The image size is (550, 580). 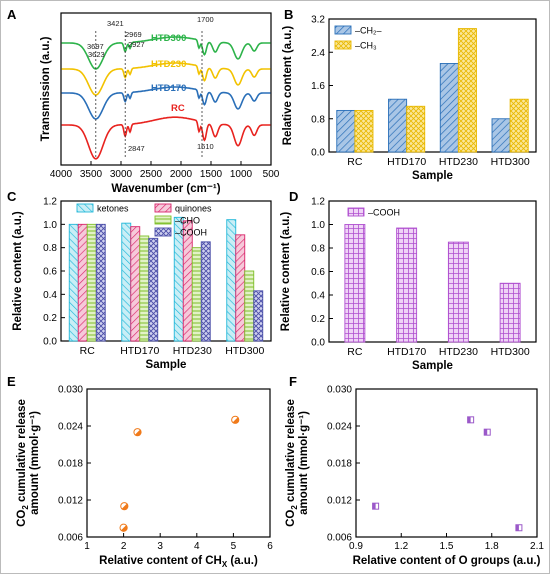 I want to click on panel-c-ytick-label: 0.4, so click(x=50, y=295).